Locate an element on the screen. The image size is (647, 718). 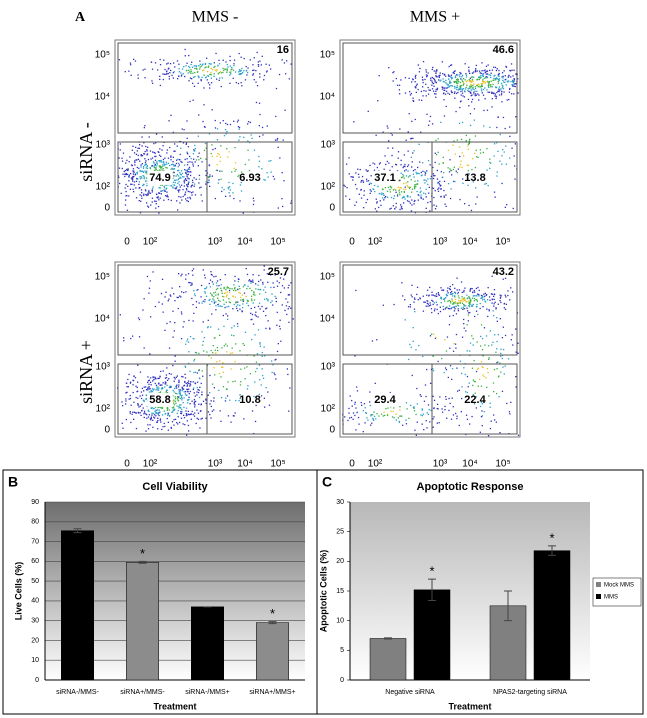
gate-value: 43.2 is located at coordinates (503, 272).